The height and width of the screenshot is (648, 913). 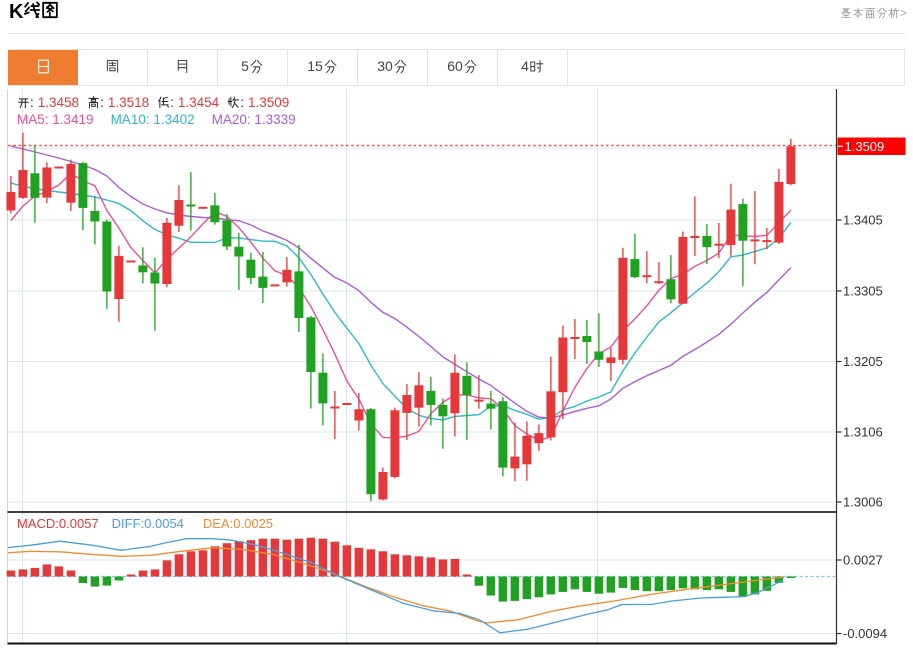 I want to click on svg-text: 1.3405, so click(x=863, y=220).